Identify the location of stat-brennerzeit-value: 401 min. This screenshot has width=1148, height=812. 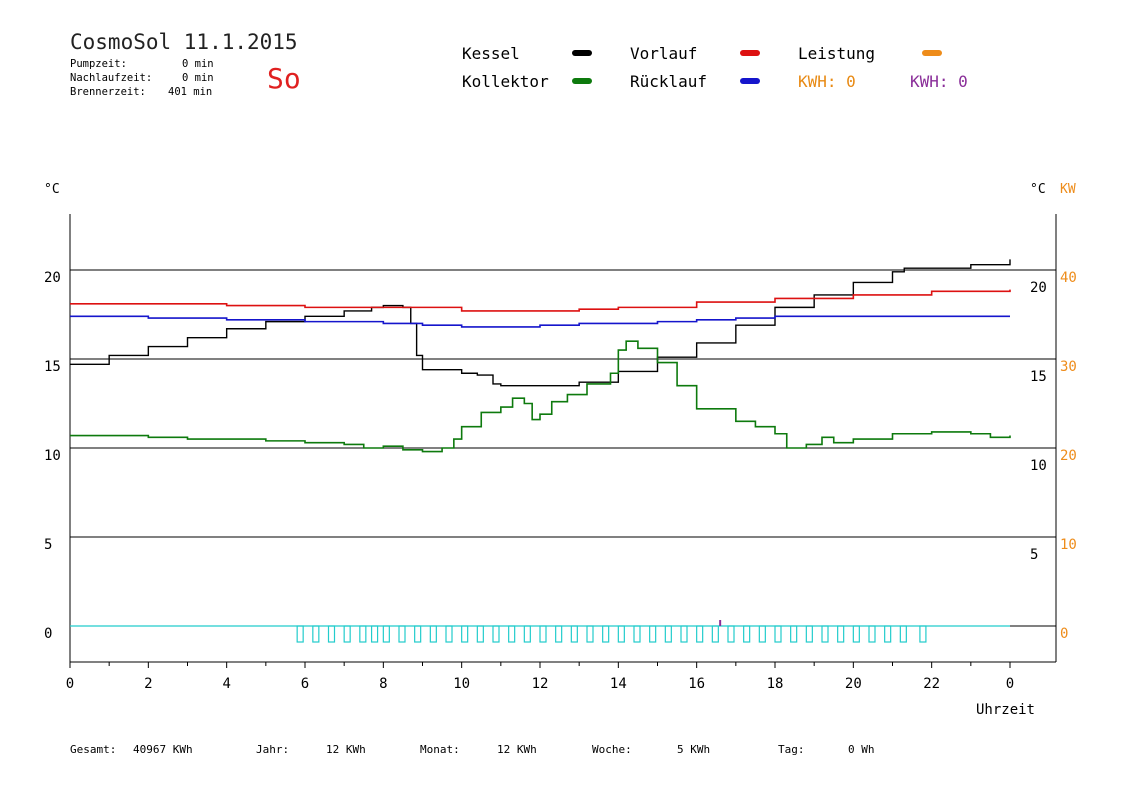
(190, 92).